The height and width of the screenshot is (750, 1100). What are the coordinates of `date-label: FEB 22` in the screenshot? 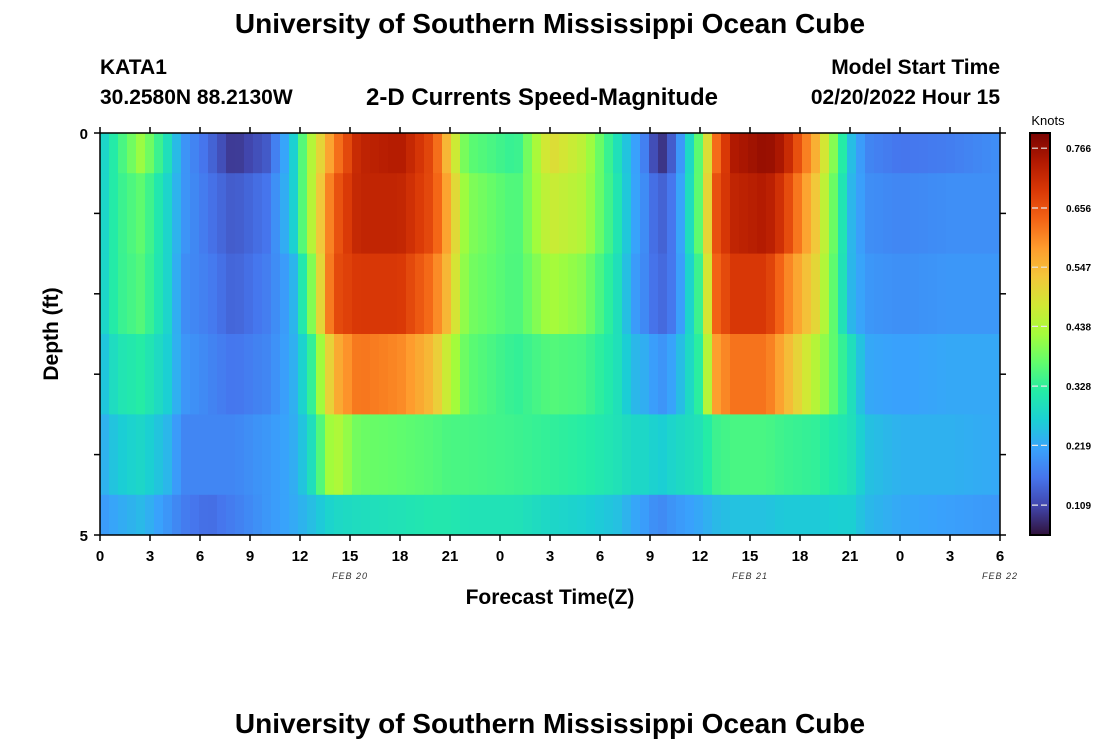 It's located at (1000, 576).